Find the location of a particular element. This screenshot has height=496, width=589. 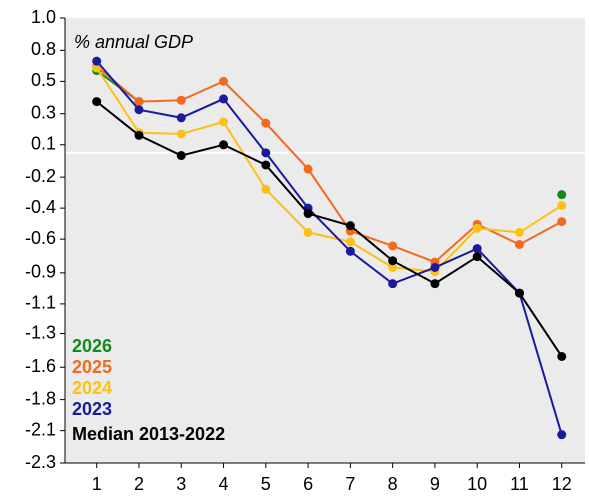

x-tick-label: 12 is located at coordinates (562, 484).